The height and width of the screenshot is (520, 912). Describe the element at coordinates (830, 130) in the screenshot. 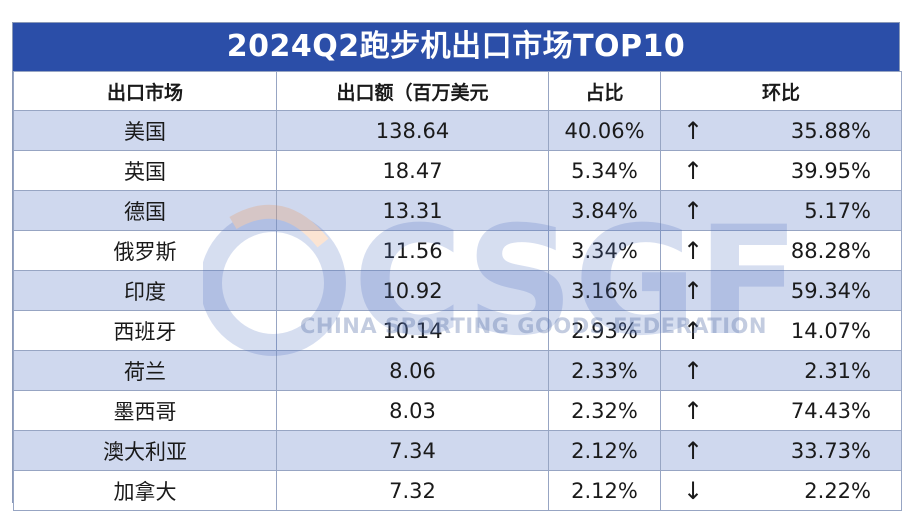

I see `change-value: 35.88%` at that location.